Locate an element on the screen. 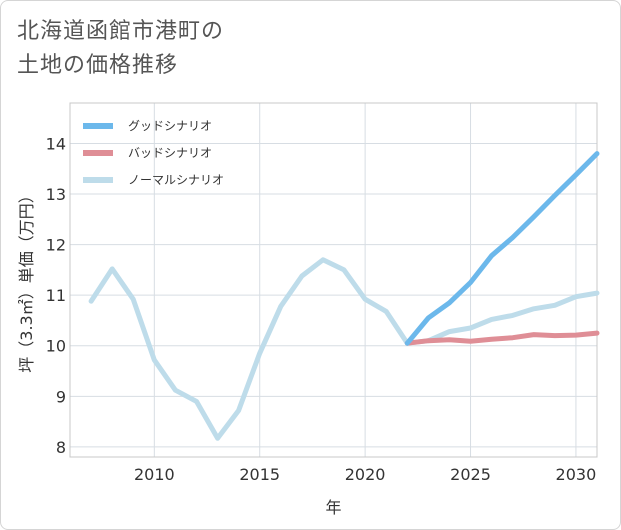 This screenshot has height=530, width=621. legend-label-2: ノーマルシナリオ is located at coordinates (176, 180).